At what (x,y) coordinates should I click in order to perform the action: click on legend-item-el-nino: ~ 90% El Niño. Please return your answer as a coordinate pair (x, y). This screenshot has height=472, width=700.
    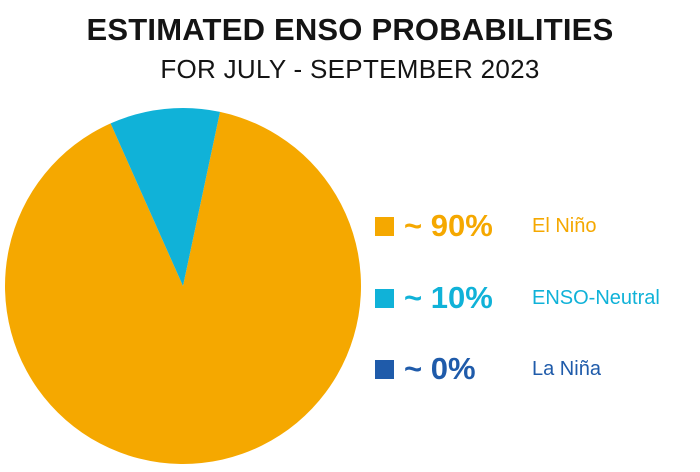
    Looking at the image, I should click on (485, 226).